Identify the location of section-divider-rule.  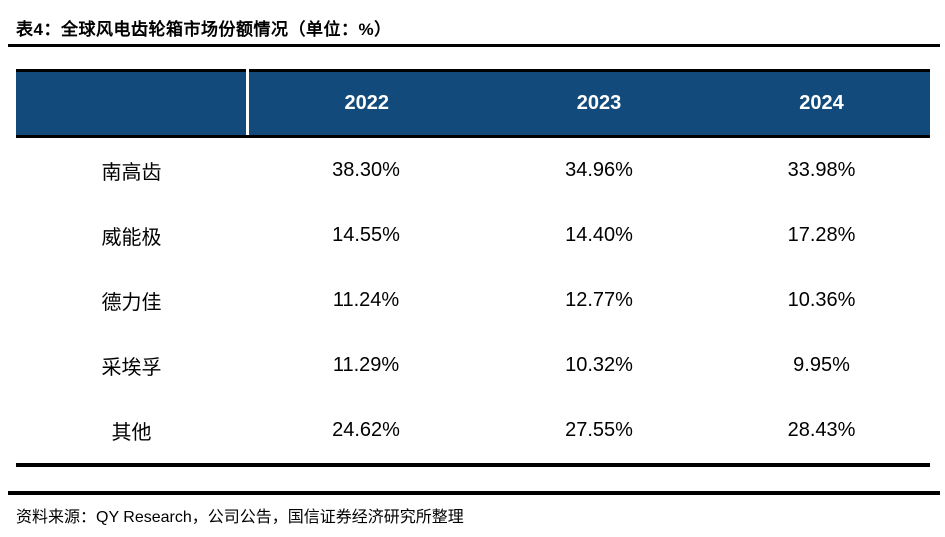
(474, 493).